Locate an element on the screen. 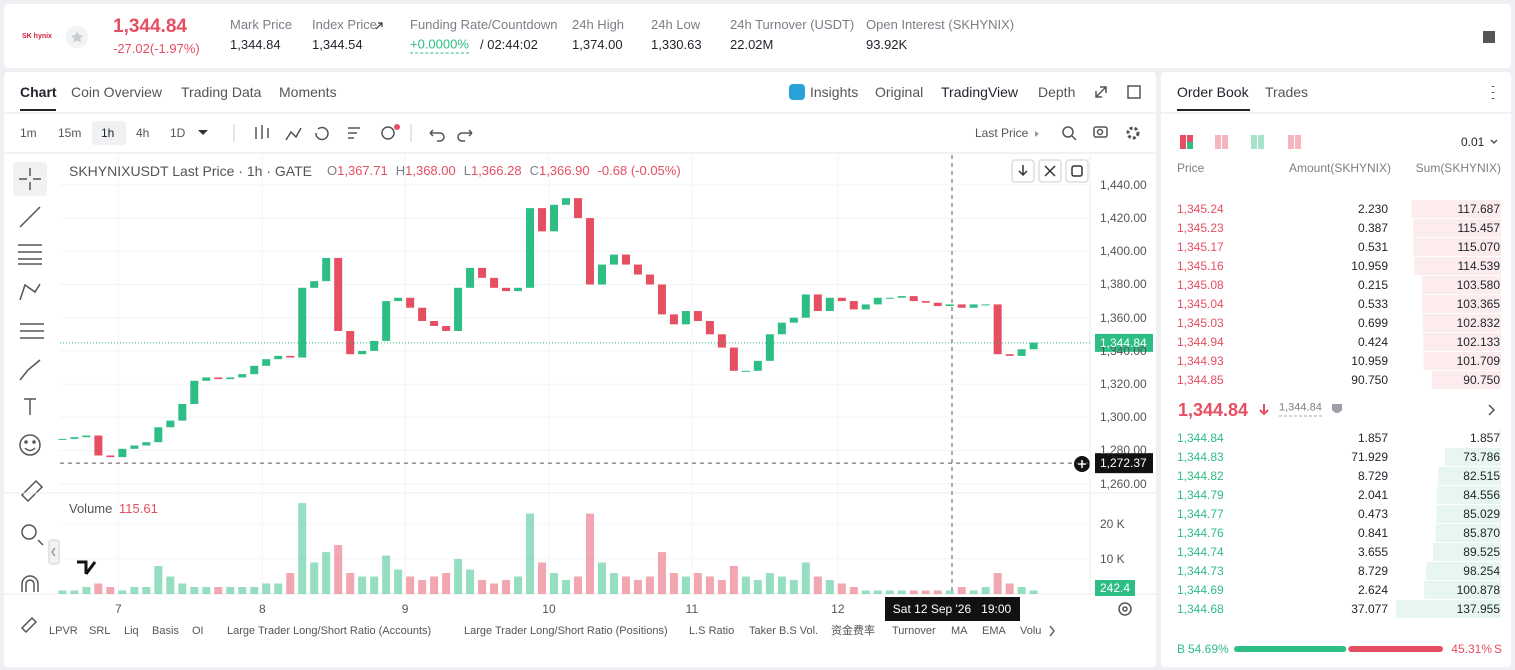  interval: 4h is located at coordinates (143, 133).